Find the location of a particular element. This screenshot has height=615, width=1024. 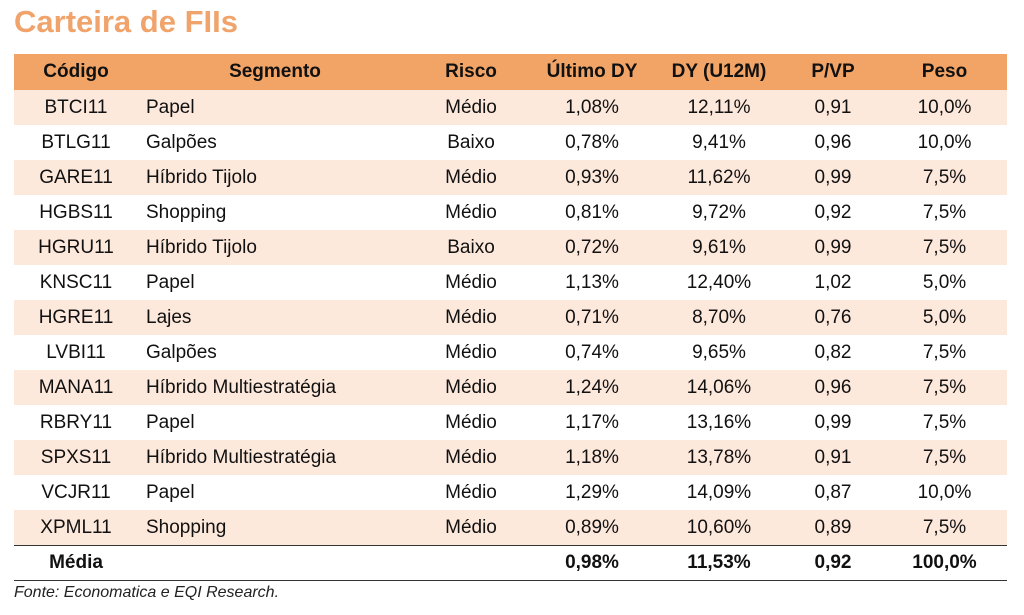

cell-pvp: 0,82 is located at coordinates (833, 352).